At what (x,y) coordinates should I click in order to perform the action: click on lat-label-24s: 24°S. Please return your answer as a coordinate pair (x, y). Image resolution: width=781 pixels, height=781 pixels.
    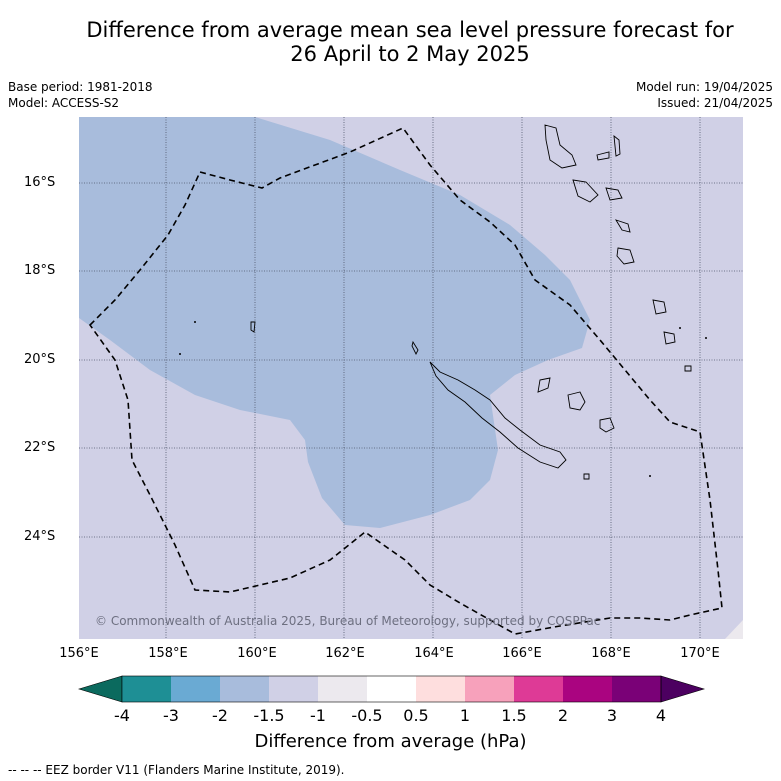
    Looking at the image, I should click on (40, 536).